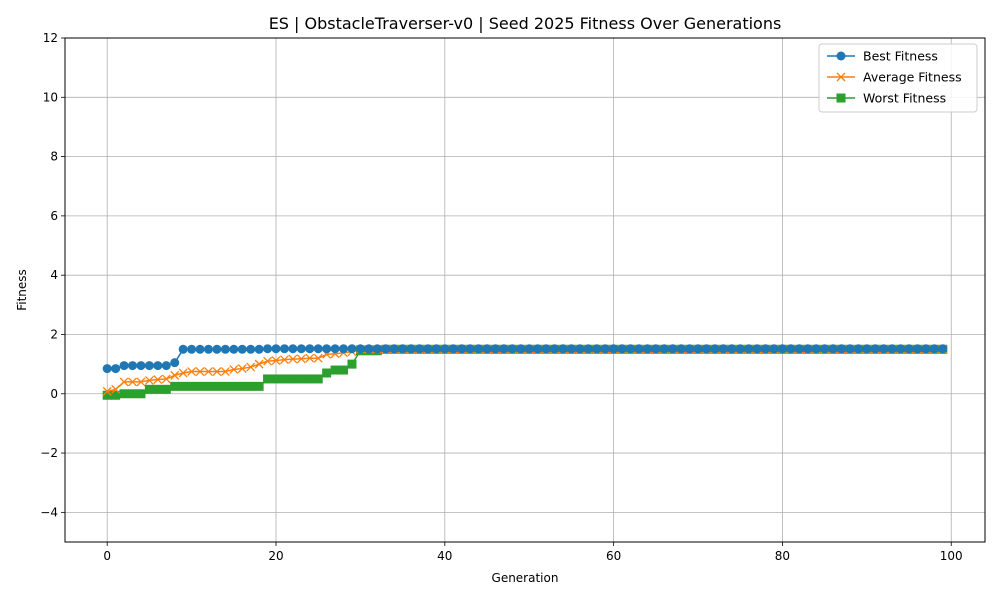 The height and width of the screenshot is (600, 1000). What do you see at coordinates (54, 275) in the screenshot?
I see `y-tick-label: 4` at bounding box center [54, 275].